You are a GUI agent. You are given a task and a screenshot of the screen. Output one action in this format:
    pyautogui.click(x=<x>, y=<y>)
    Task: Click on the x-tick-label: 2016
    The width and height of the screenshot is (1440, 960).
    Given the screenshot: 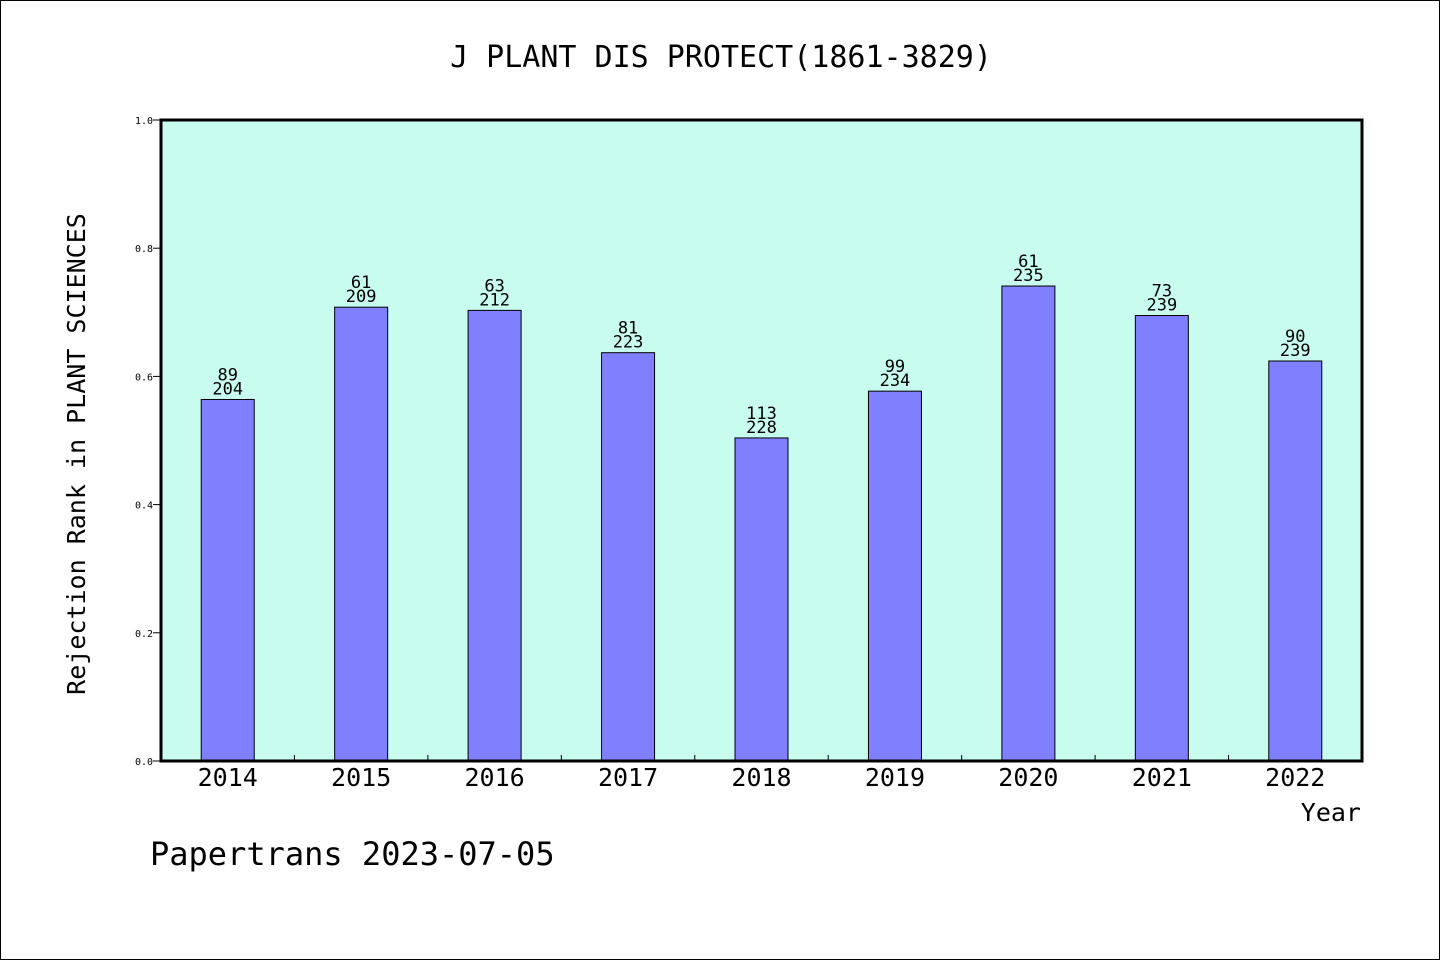 What is the action you would take?
    pyautogui.click(x=495, y=777)
    